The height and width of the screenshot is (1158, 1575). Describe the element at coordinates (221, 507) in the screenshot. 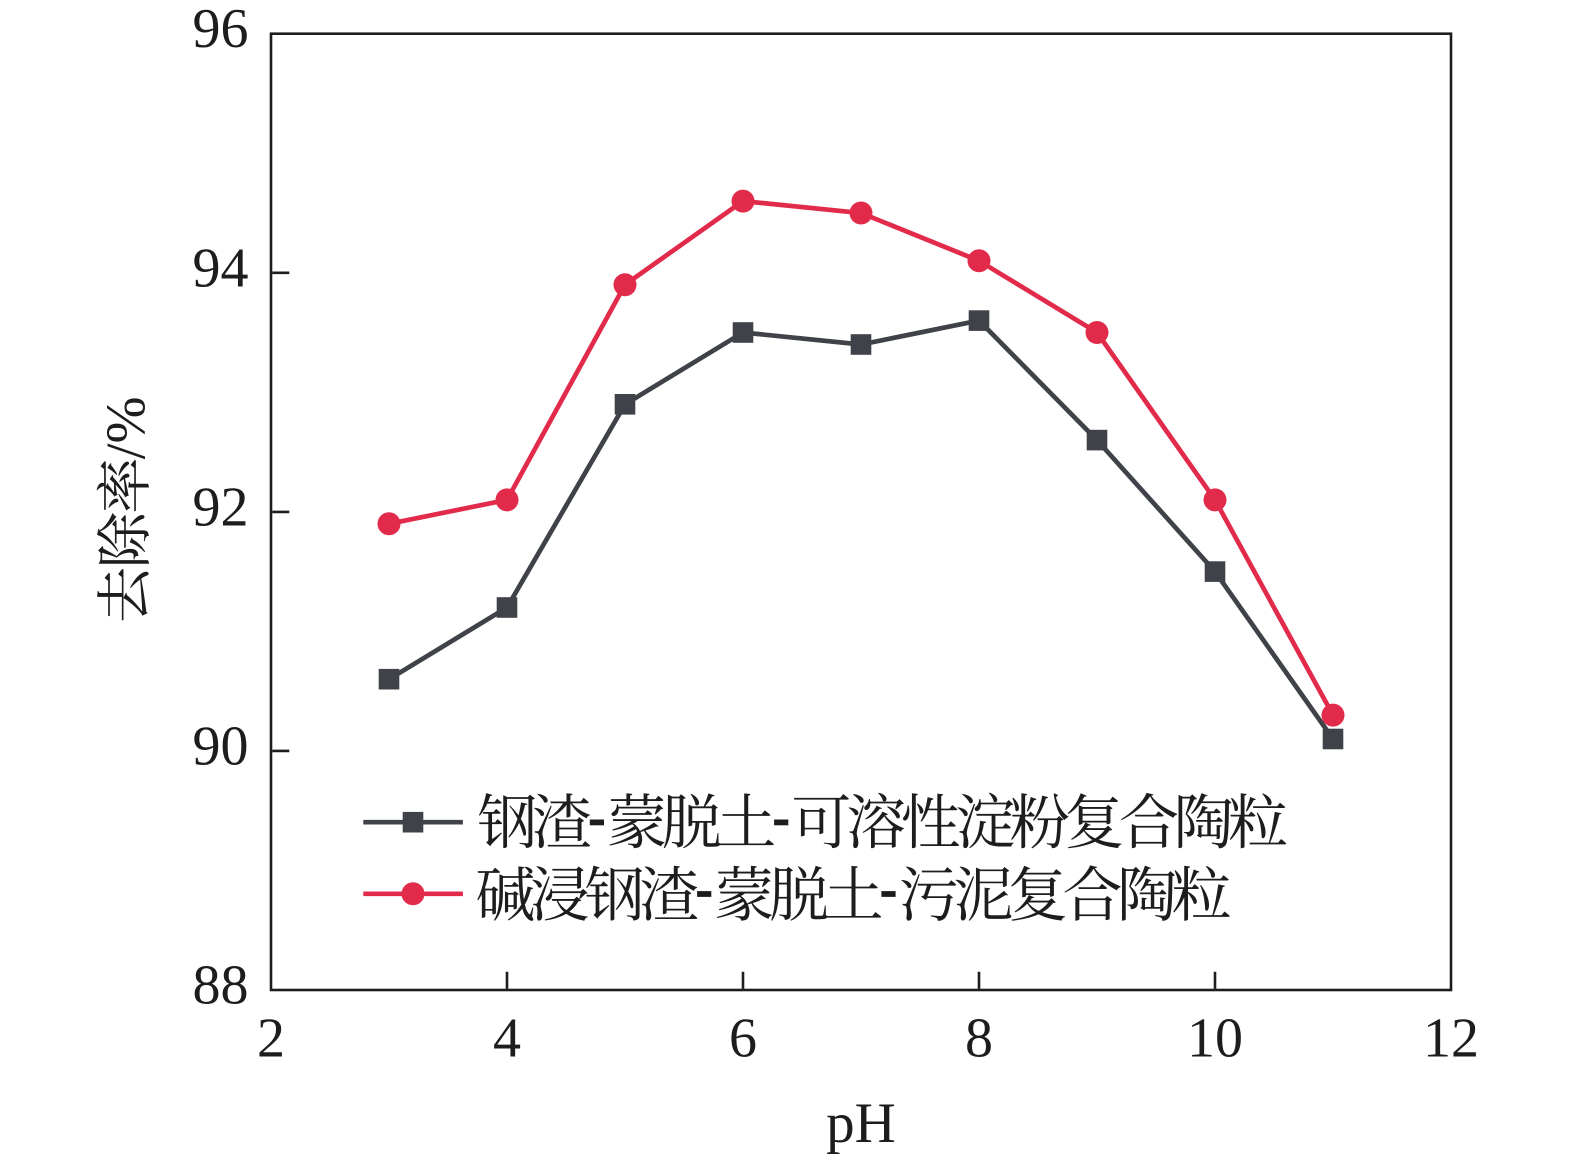

I see `svg-text: 92` at that location.